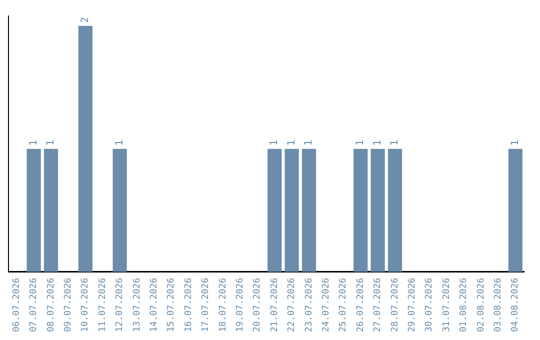  I want to click on x-tick-label: 09.07.2026, so click(69, 305).